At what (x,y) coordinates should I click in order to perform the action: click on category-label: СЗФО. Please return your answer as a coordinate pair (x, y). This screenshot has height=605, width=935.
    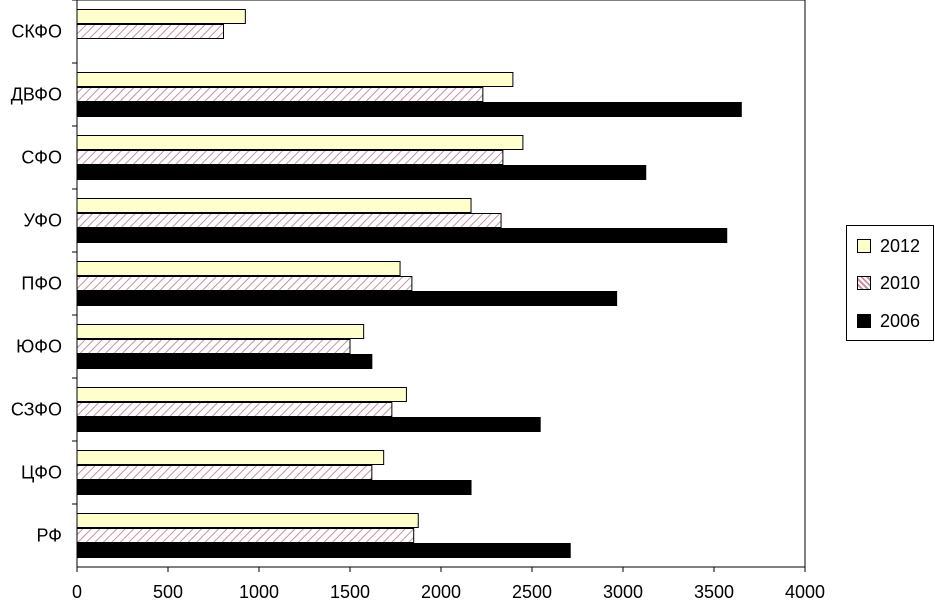
    Looking at the image, I should click on (36, 410).